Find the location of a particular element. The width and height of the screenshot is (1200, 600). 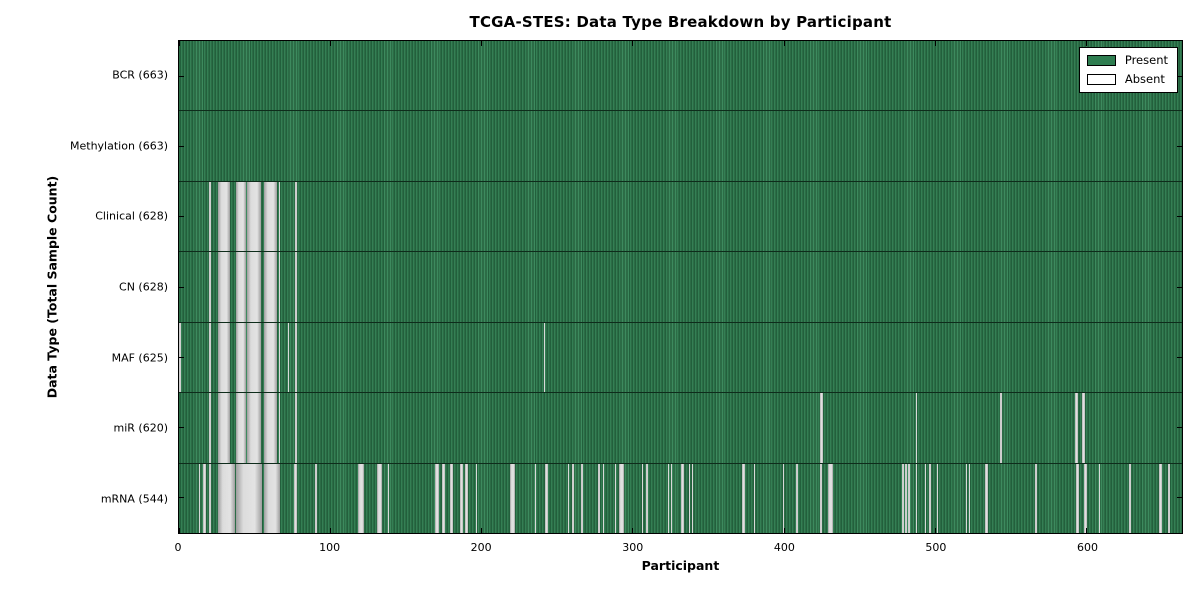

y-tick-label-maf: MAF (625) is located at coordinates (139, 358).